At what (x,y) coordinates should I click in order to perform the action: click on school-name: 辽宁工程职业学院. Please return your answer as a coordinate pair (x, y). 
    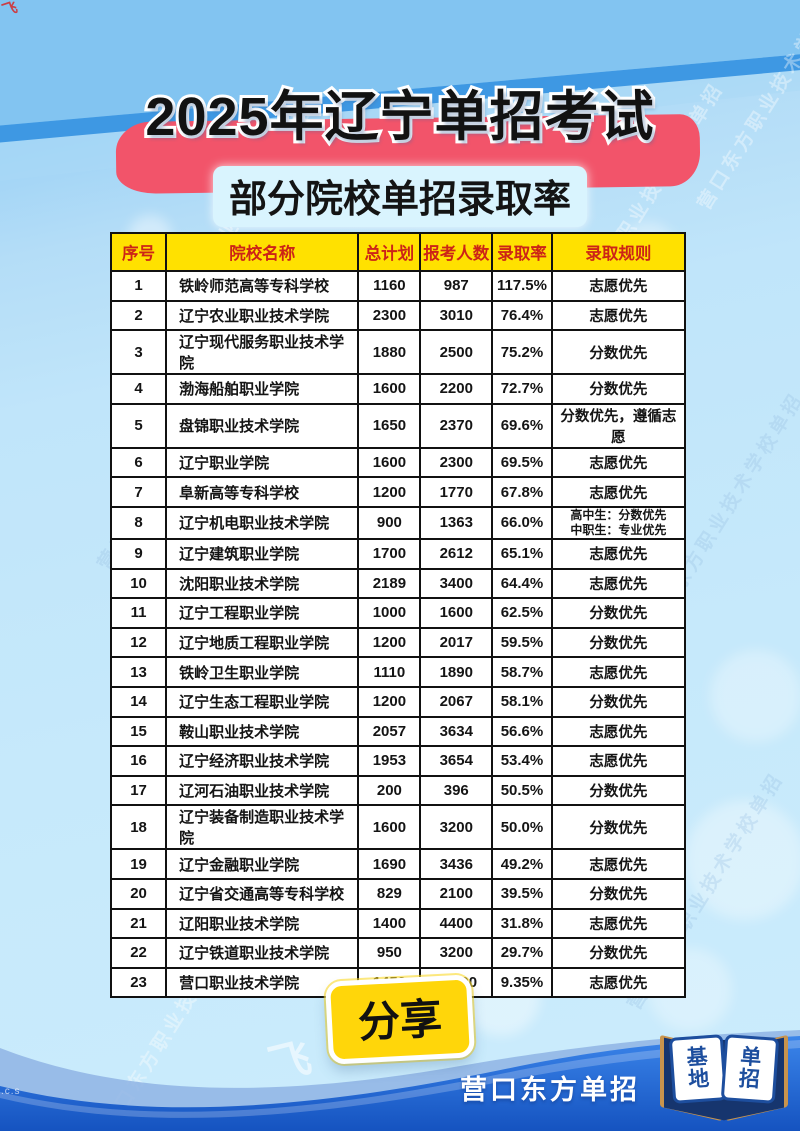
    Looking at the image, I should click on (262, 613).